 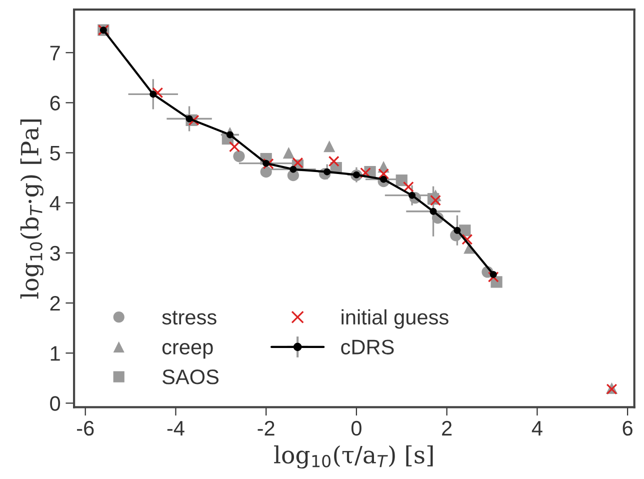 What do you see at coordinates (55, 303) in the screenshot?
I see `y-tick-label: 2` at bounding box center [55, 303].